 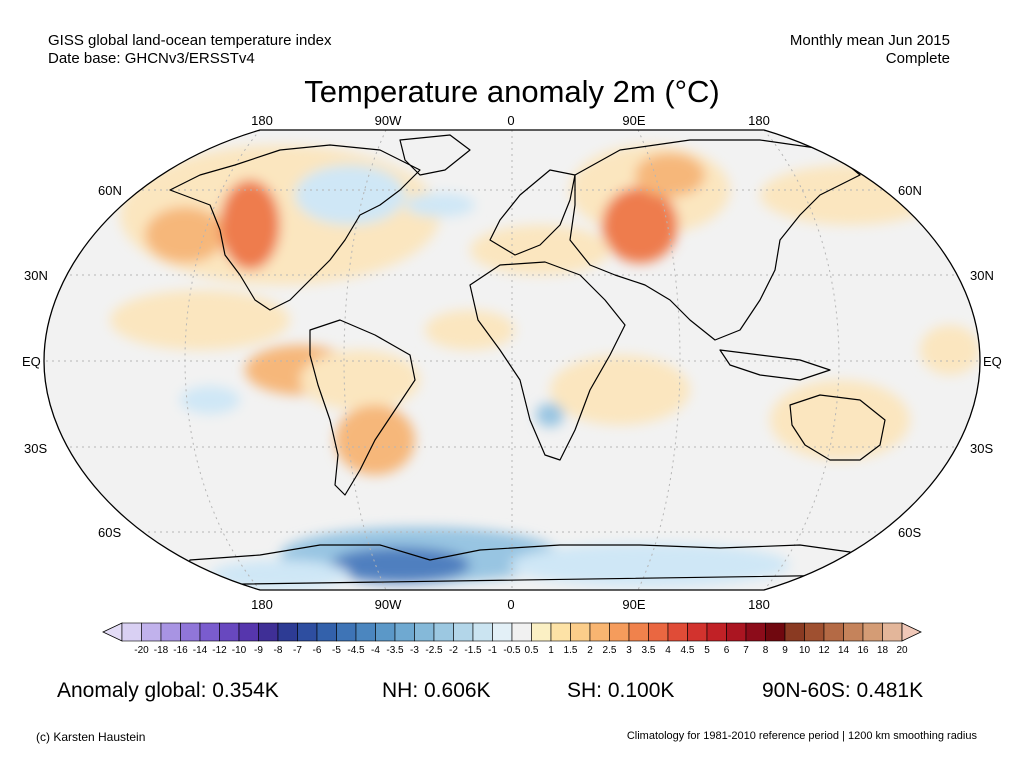 What do you see at coordinates (151, 58) in the screenshot?
I see `database-label: Date base: GHCNv3/ERSSTv4` at bounding box center [151, 58].